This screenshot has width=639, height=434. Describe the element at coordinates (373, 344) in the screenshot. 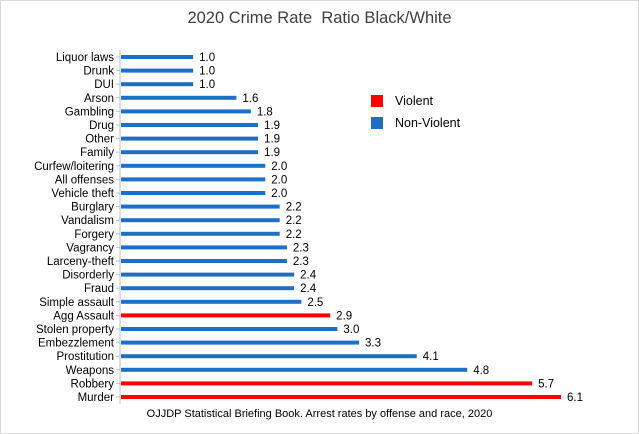

I see `value-label-embezzlement: 3.3` at that location.